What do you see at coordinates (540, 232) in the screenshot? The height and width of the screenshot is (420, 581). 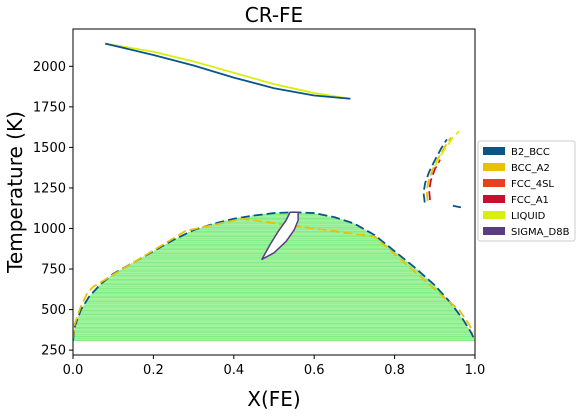 I see `legend-label: SIGMA_D8B` at bounding box center [540, 232].